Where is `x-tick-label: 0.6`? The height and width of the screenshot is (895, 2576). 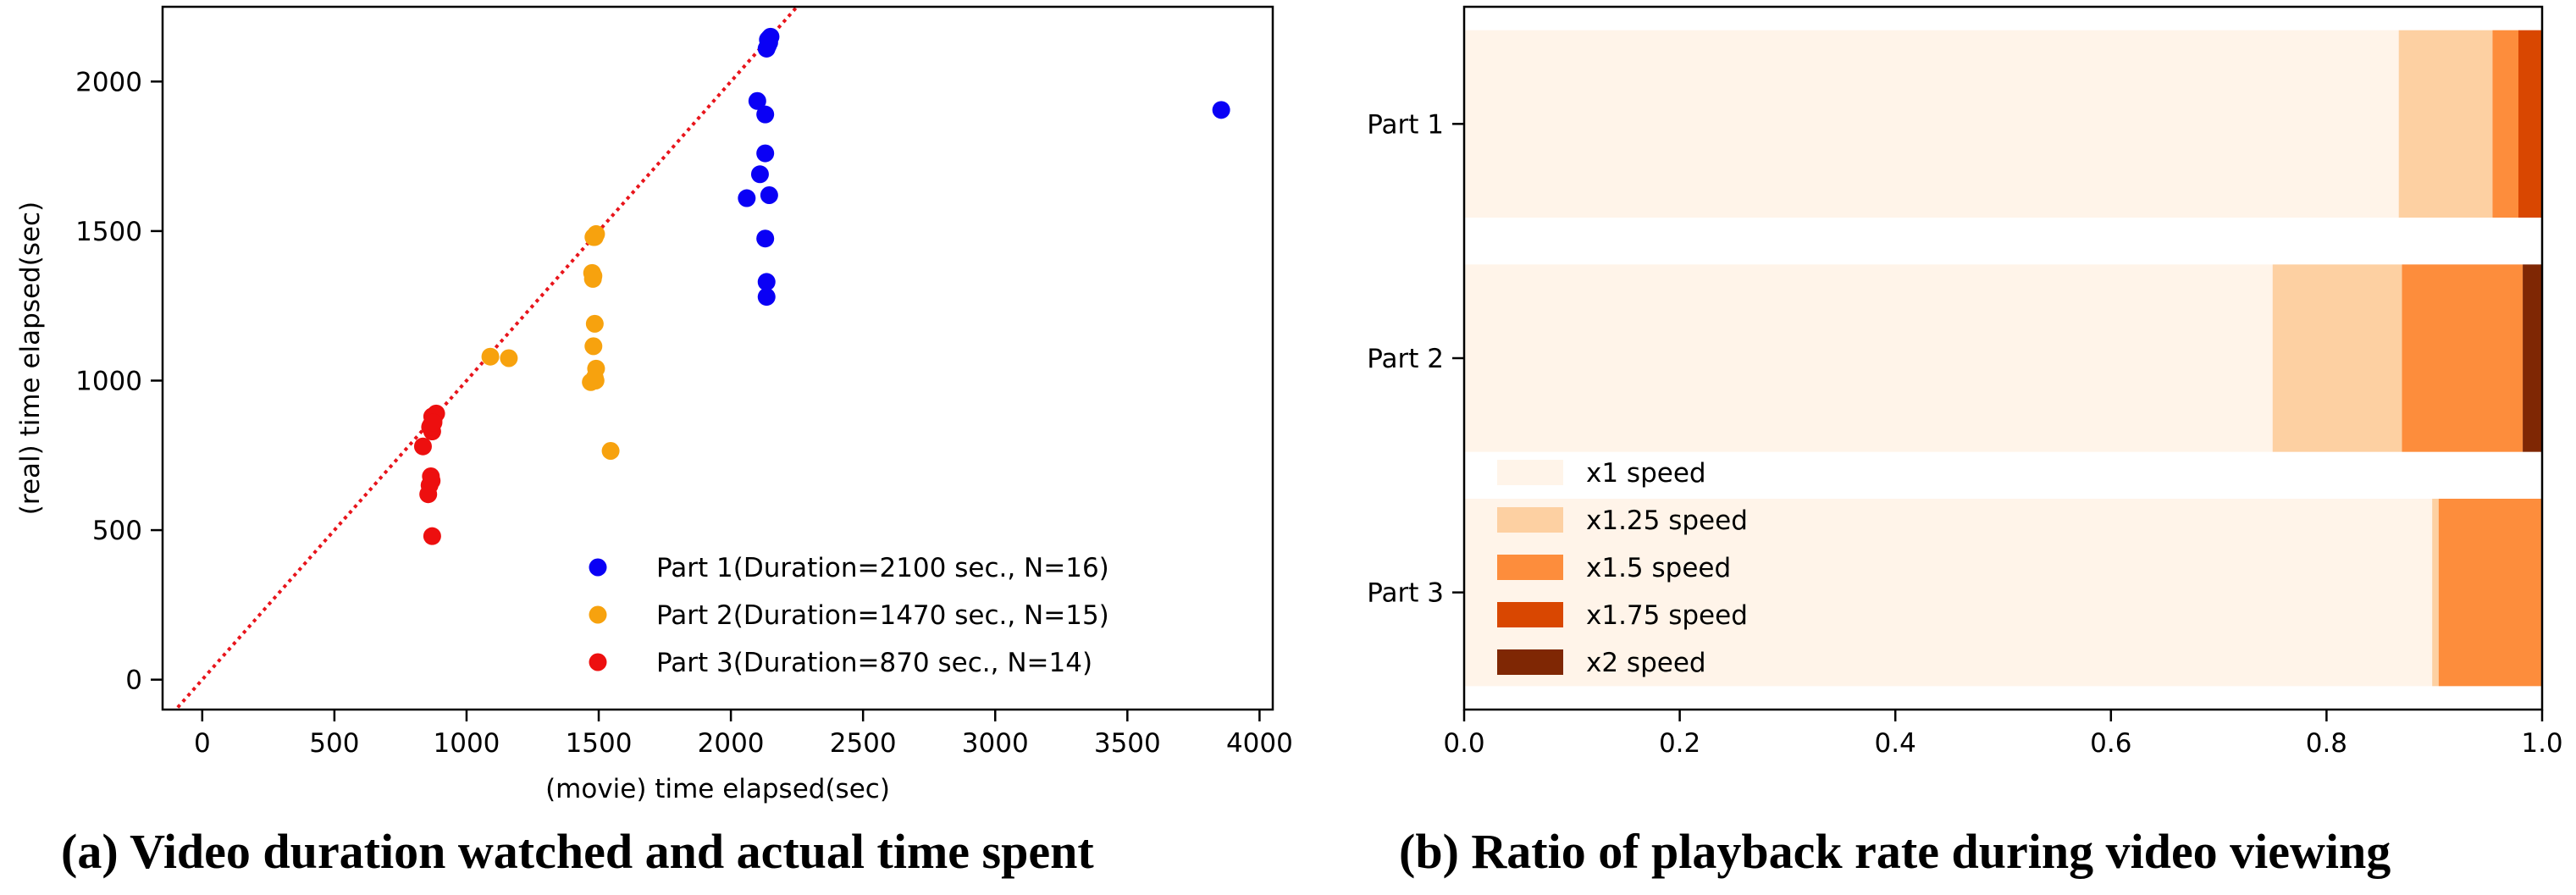 x-tick-label: 0.6 is located at coordinates (2110, 743).